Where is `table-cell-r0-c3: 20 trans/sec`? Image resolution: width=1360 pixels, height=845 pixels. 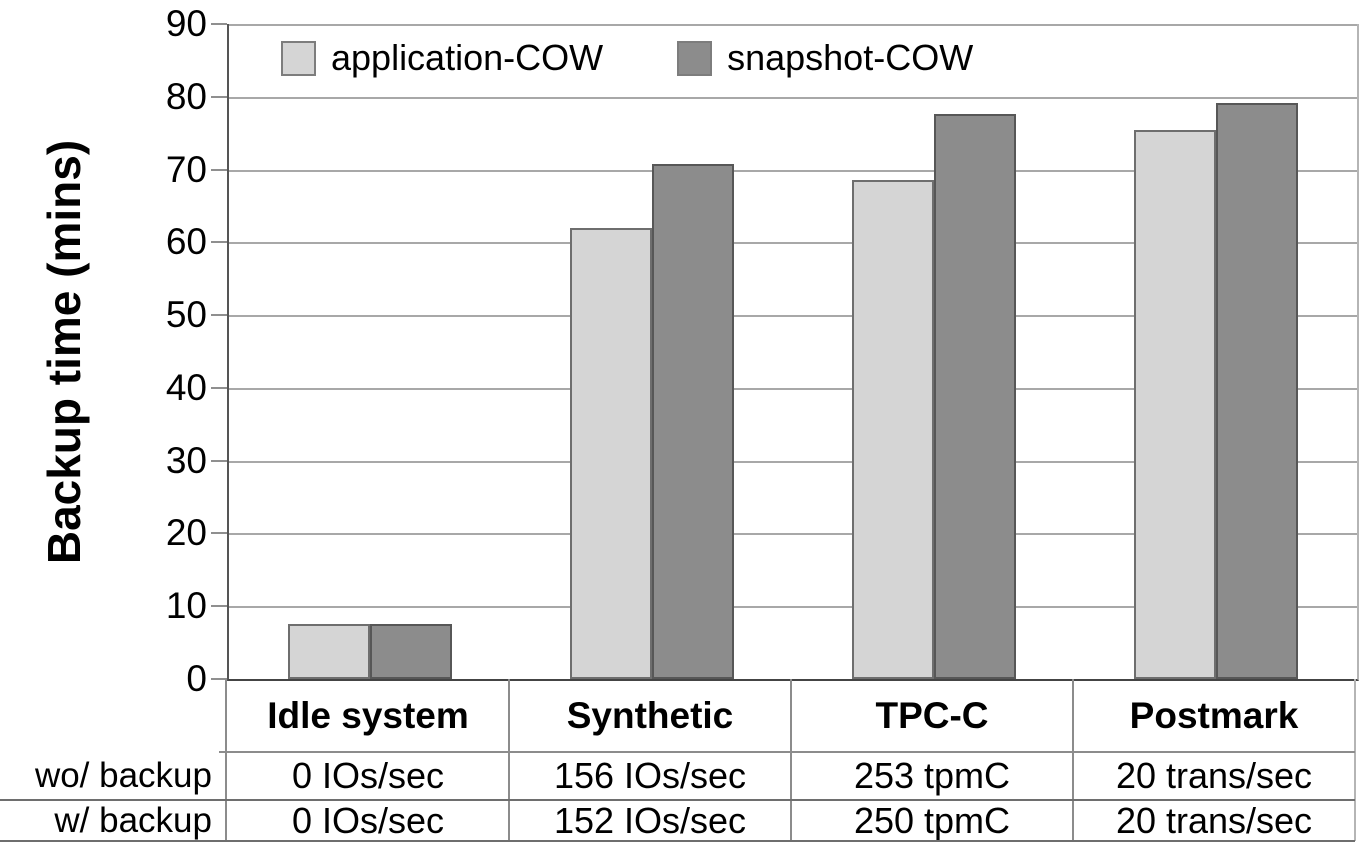
table-cell-r0-c3: 20 trans/sec is located at coordinates (1214, 775).